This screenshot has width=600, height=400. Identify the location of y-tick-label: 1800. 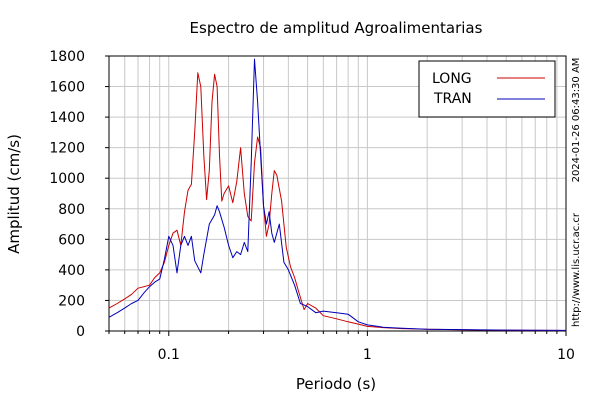
(67, 57).